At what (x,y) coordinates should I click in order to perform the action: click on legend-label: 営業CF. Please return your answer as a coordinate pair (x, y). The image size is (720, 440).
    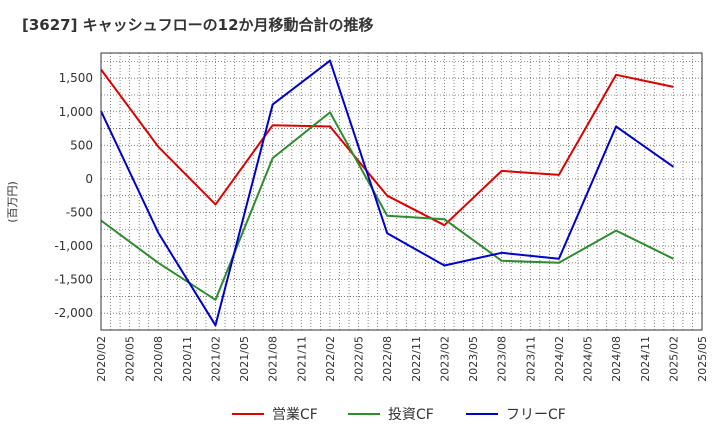
    Looking at the image, I should click on (295, 415).